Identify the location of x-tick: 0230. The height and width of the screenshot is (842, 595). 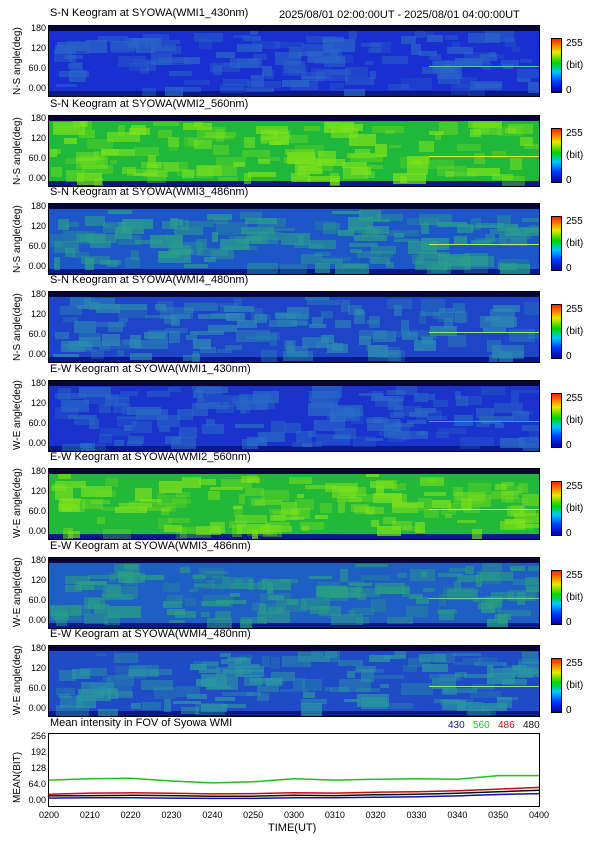
(171, 815).